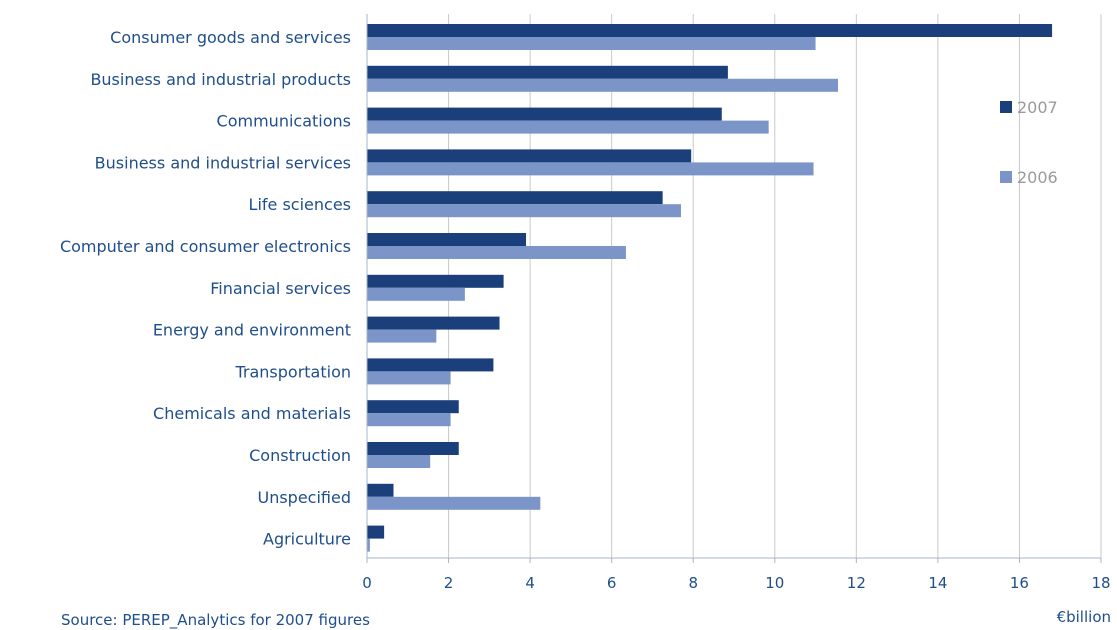 This screenshot has height=630, width=1117. What do you see at coordinates (304, 497) in the screenshot?
I see `category-label: Unspecified` at bounding box center [304, 497].